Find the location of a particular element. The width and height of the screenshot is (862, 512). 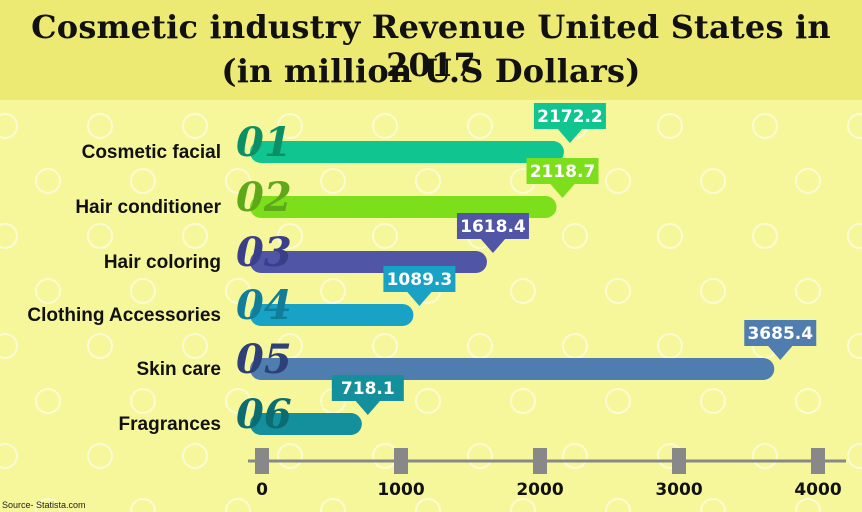

value-label: 2172.2 is located at coordinates (570, 117).